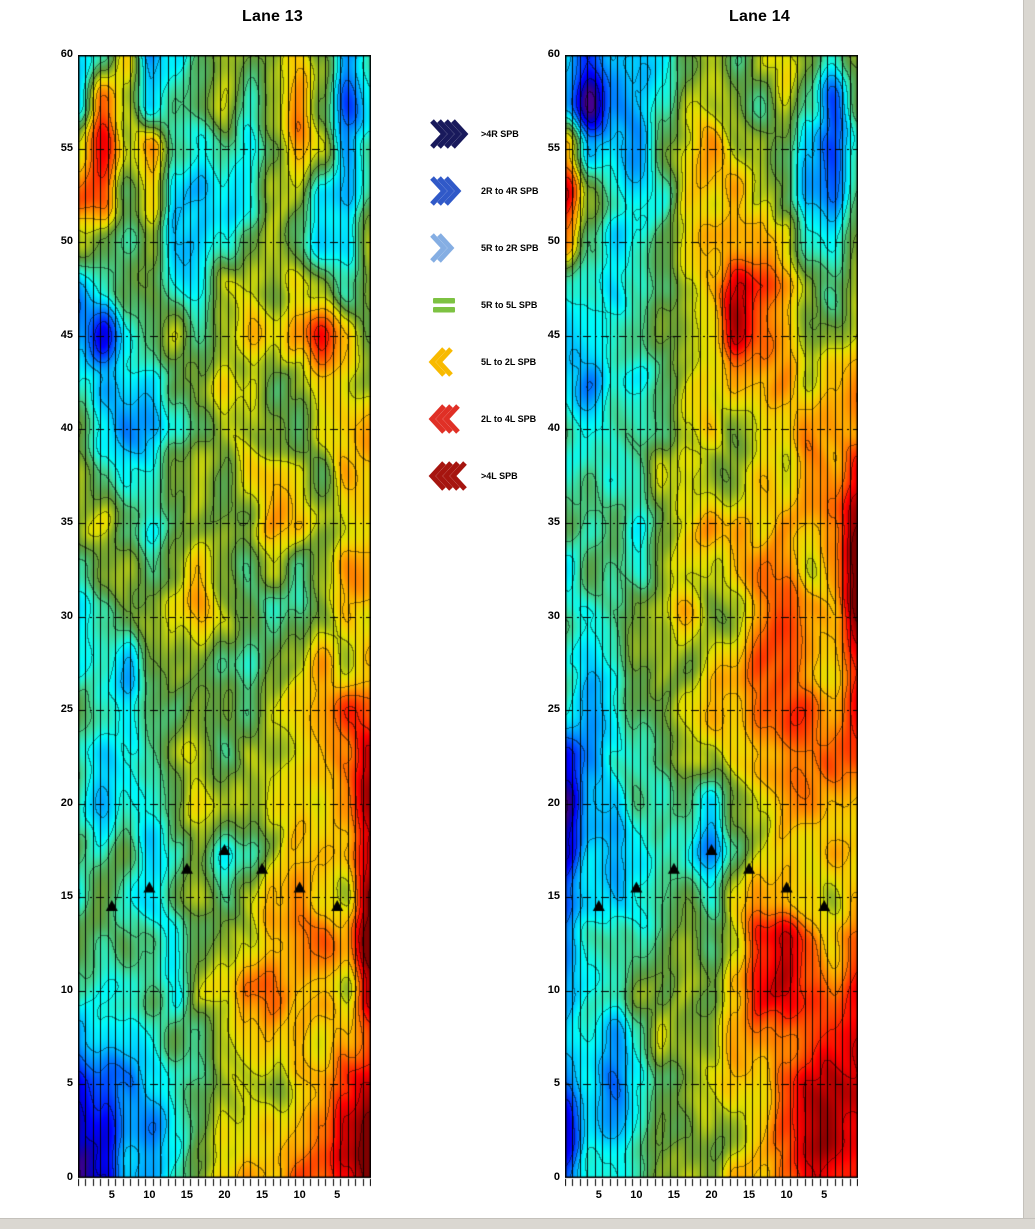 The height and width of the screenshot is (1229, 1035). I want to click on legend-item: 5L to 2L SPB, so click(483, 362).